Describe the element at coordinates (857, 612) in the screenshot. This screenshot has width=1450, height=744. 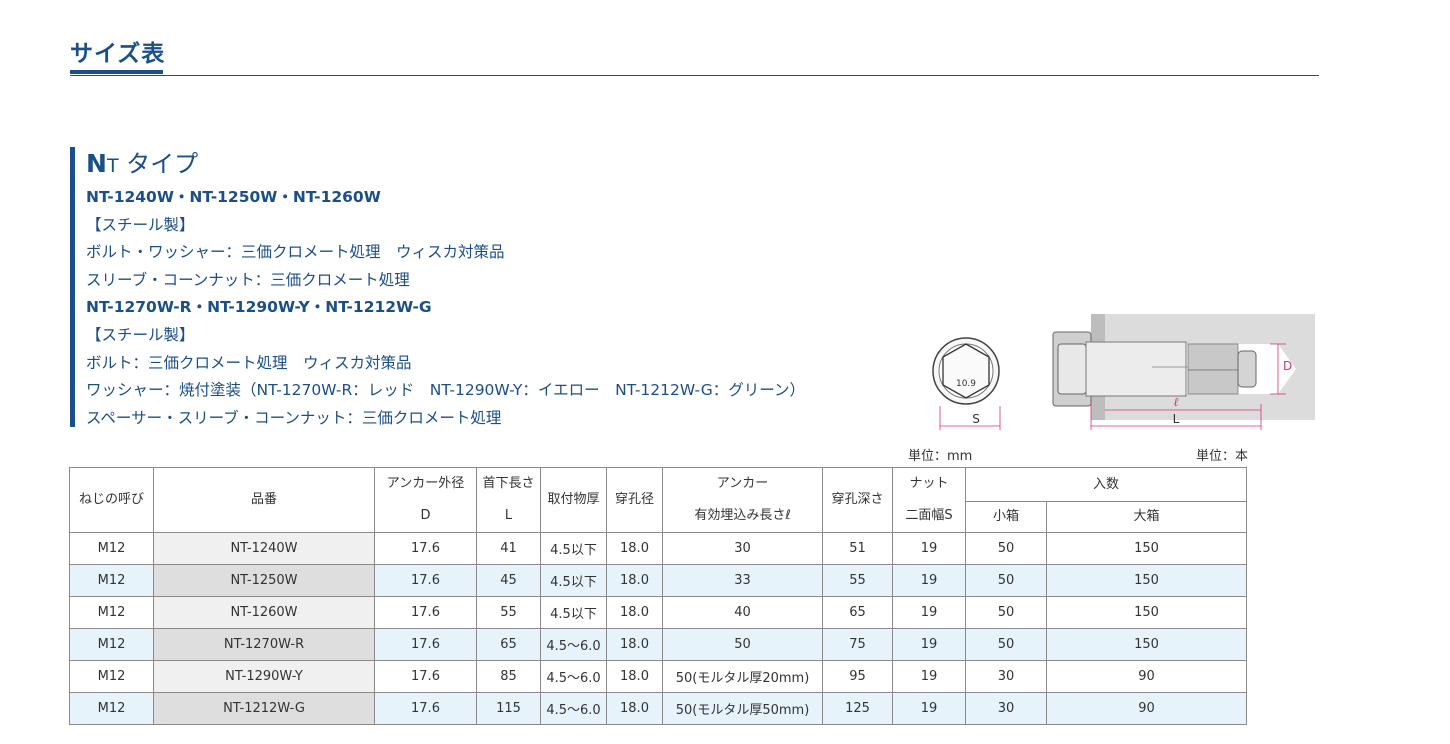
I see `cell-hole-depth: 65` at that location.